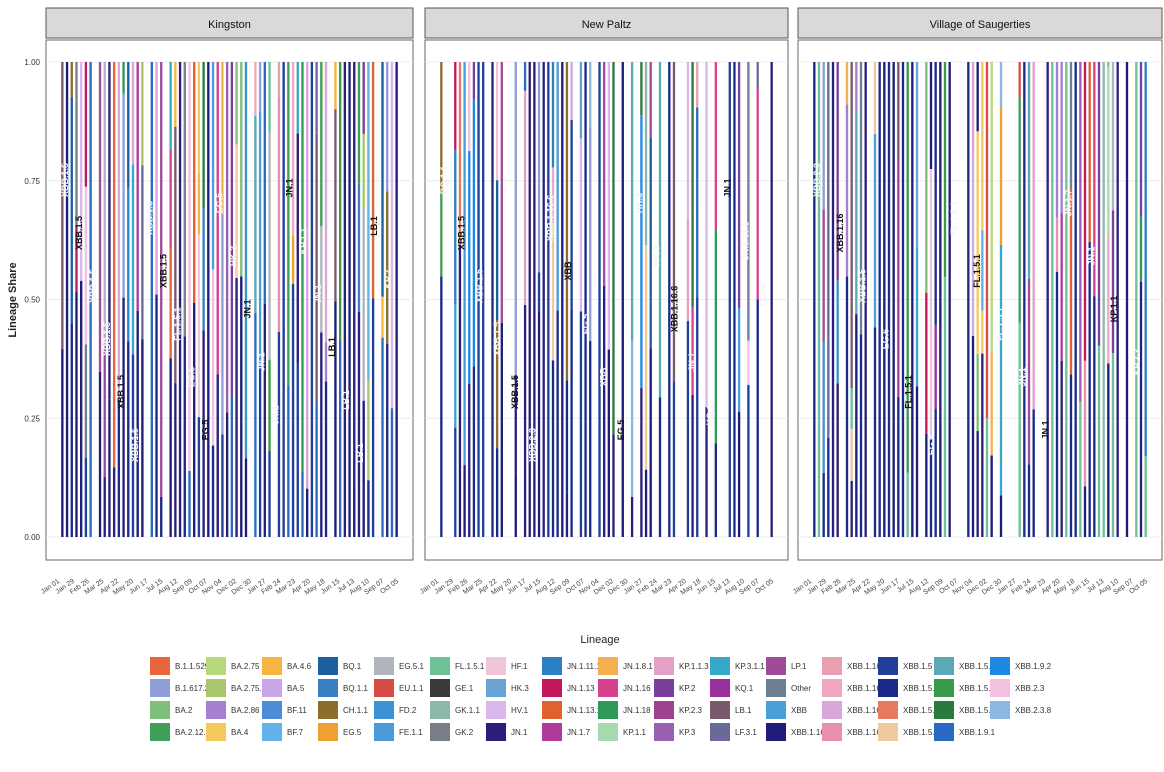  Describe the element at coordinates (506, 732) in the screenshot. I see `legend-item: JN.1` at that location.